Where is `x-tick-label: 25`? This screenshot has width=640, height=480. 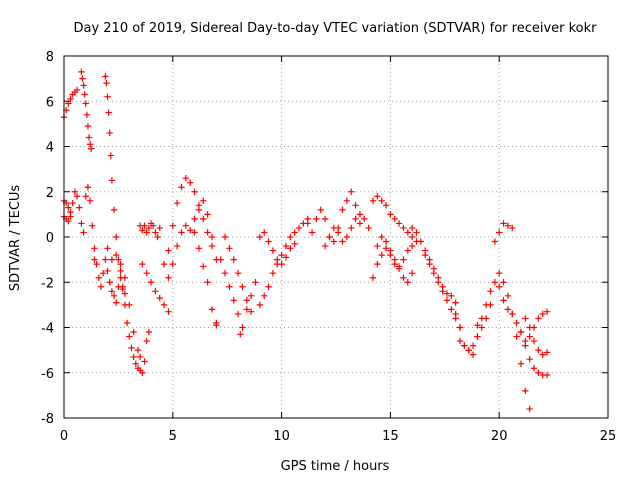 x-tick-label: 25 is located at coordinates (608, 436).